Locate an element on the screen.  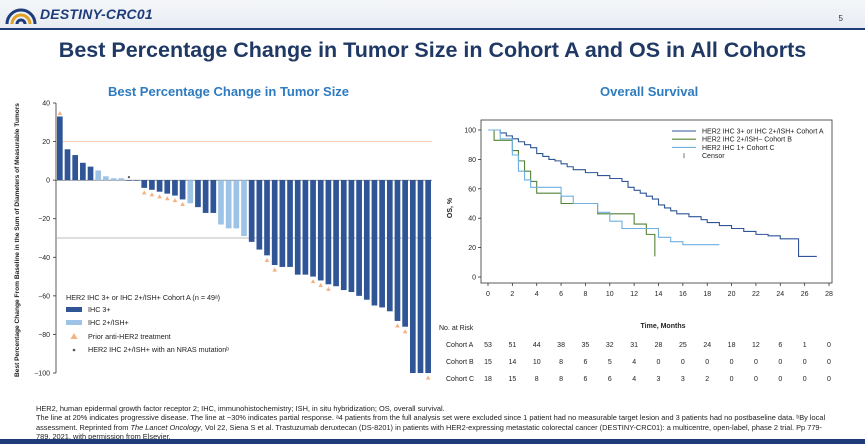
at-risk-value: 25 is located at coordinates (683, 345).